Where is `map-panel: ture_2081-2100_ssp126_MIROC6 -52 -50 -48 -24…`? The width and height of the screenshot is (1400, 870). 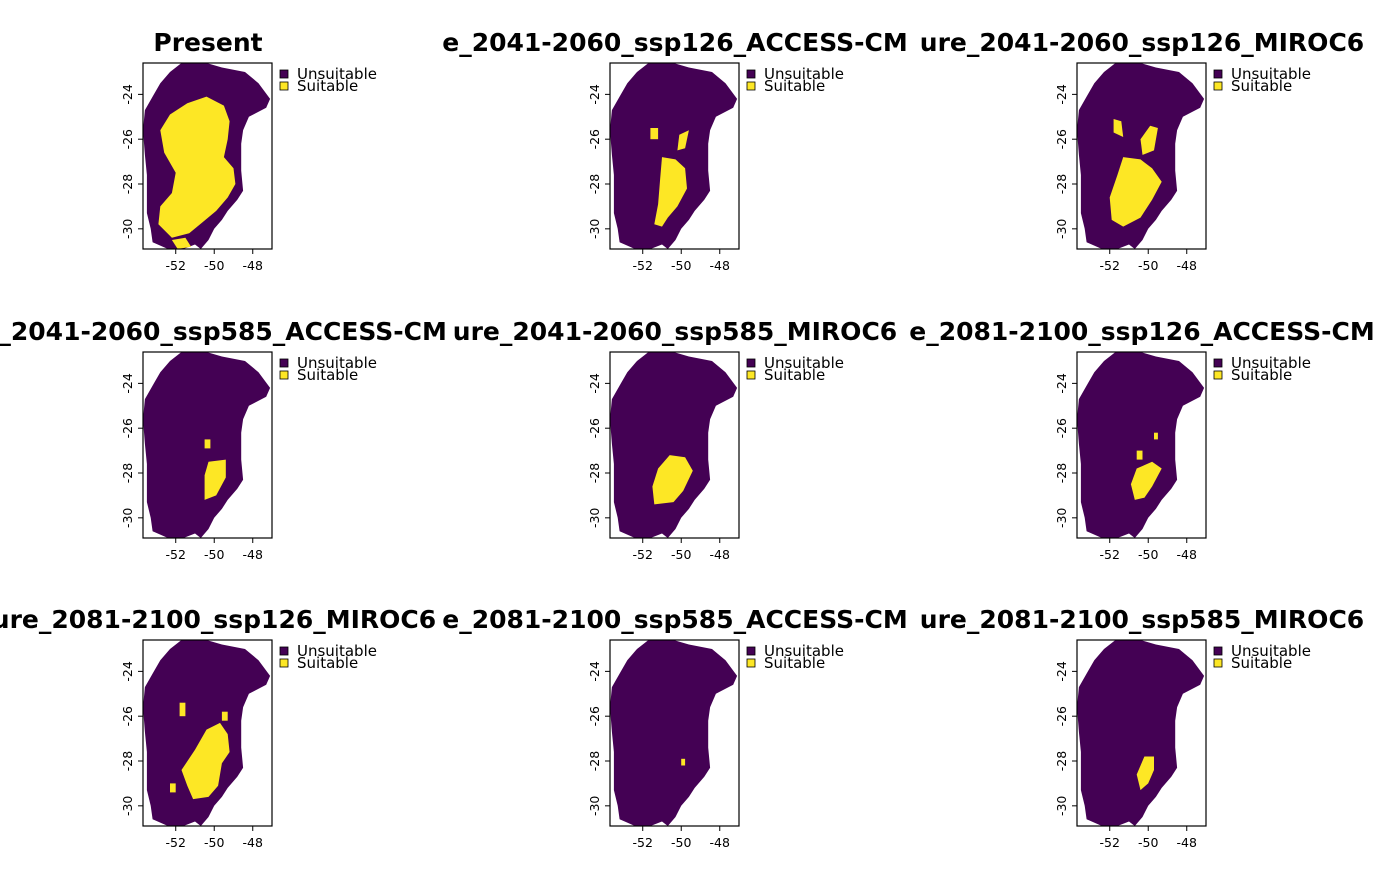
map-panel: ture_2081-2100_ssp126_MIROC6 -52 -50 -48 -24… is located at coordinates (218, 727).